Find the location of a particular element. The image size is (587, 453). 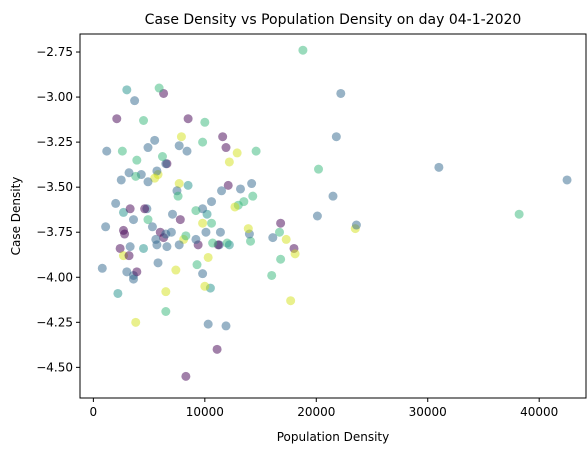

y-tick-label: −3.00 is located at coordinates (54, 97).